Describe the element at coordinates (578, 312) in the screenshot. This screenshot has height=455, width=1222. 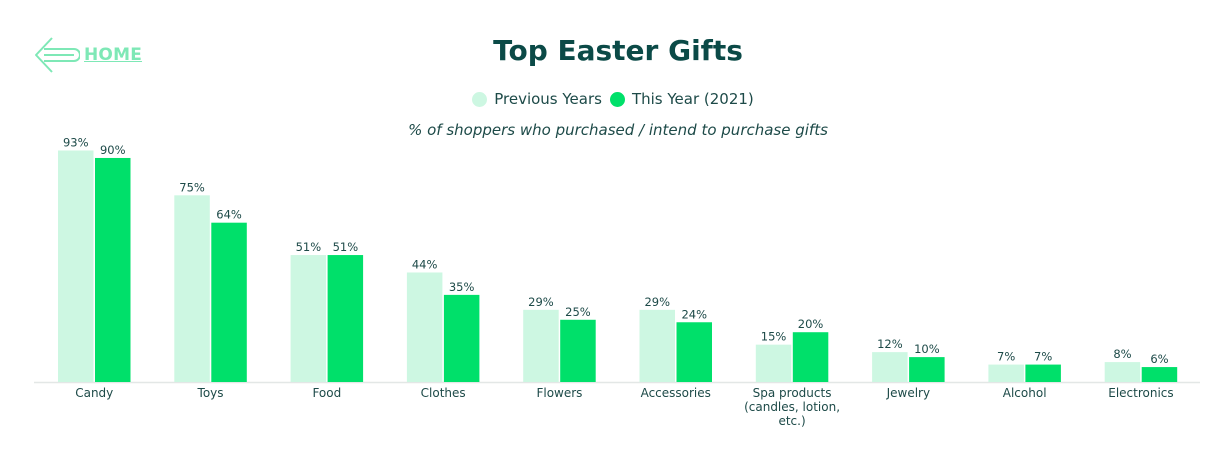
I see `data-label-current: 25%` at that location.